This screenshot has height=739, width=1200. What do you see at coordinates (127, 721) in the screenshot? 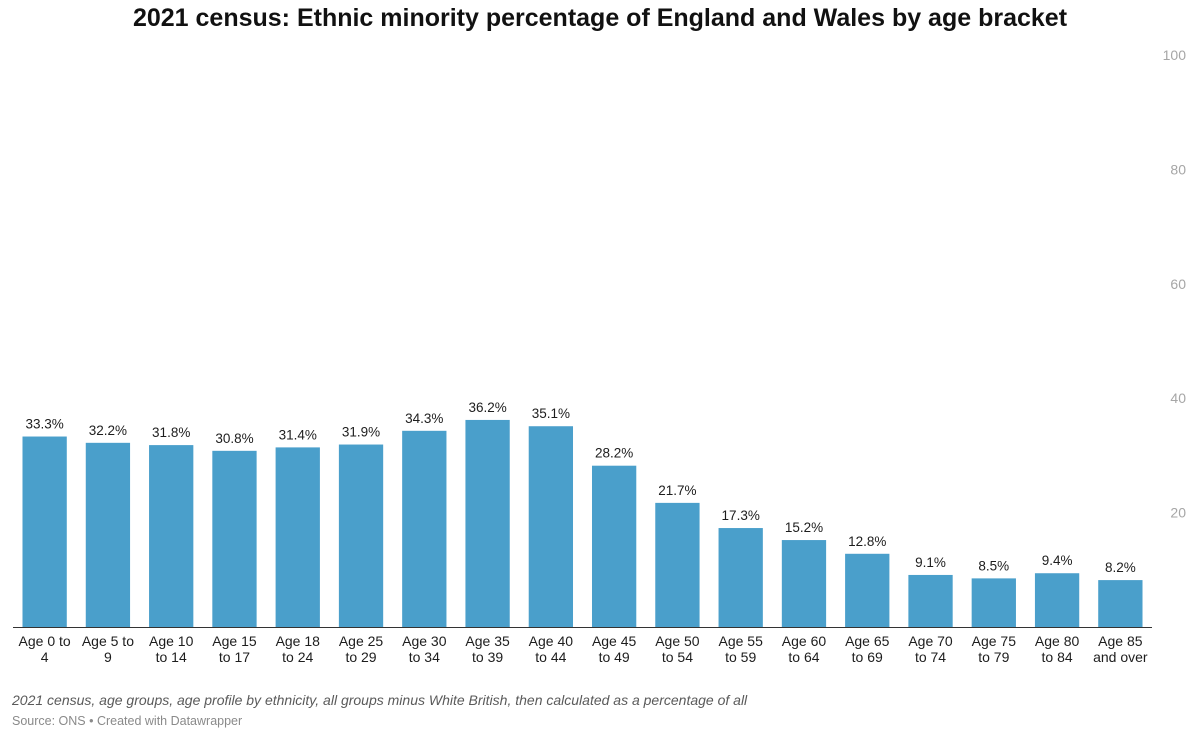
I see `chart-source: Source: ONS • Created with Datawrapper` at bounding box center [127, 721].